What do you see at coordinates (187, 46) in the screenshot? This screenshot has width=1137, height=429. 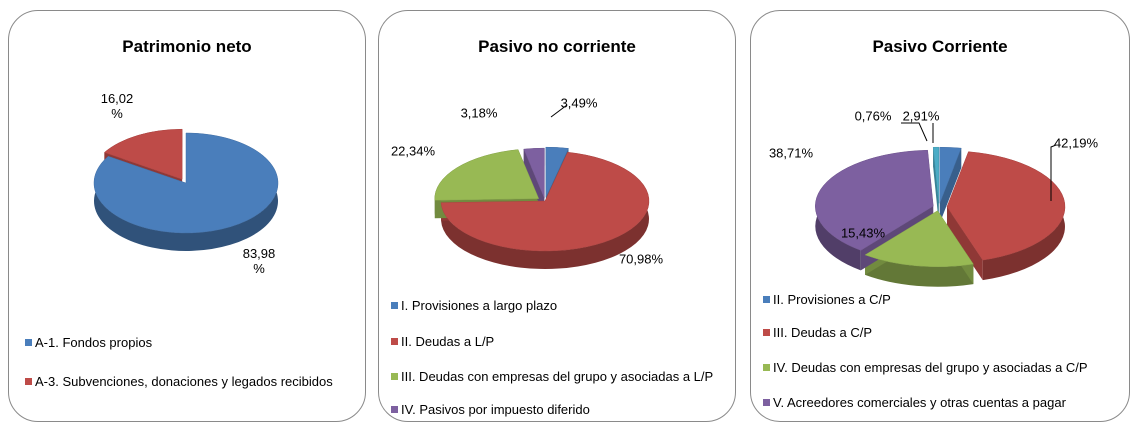 I see `chart-title: Patrimonio neto` at bounding box center [187, 46].